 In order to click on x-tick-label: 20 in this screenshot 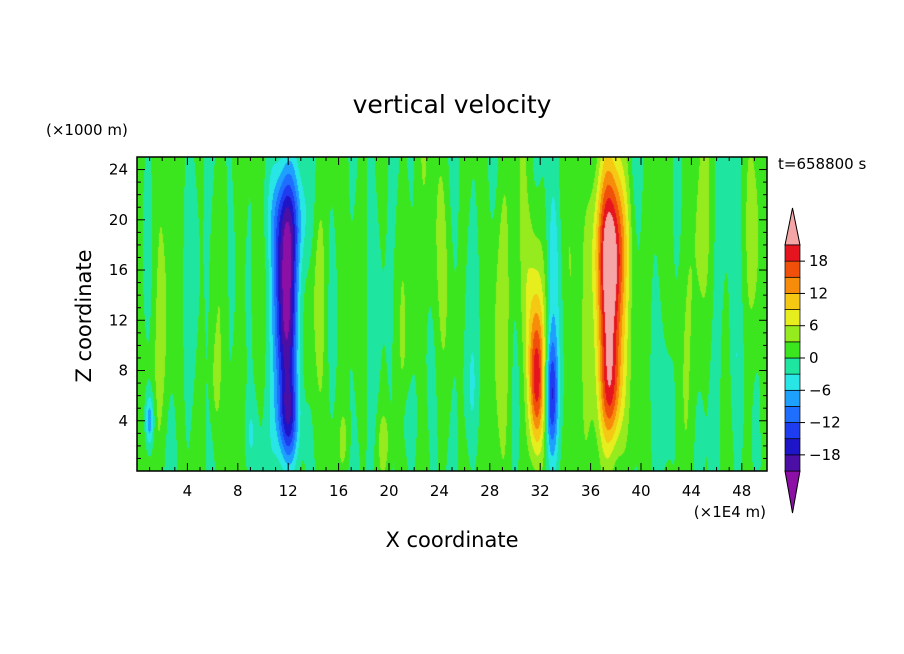, I will do `click(388, 491)`.